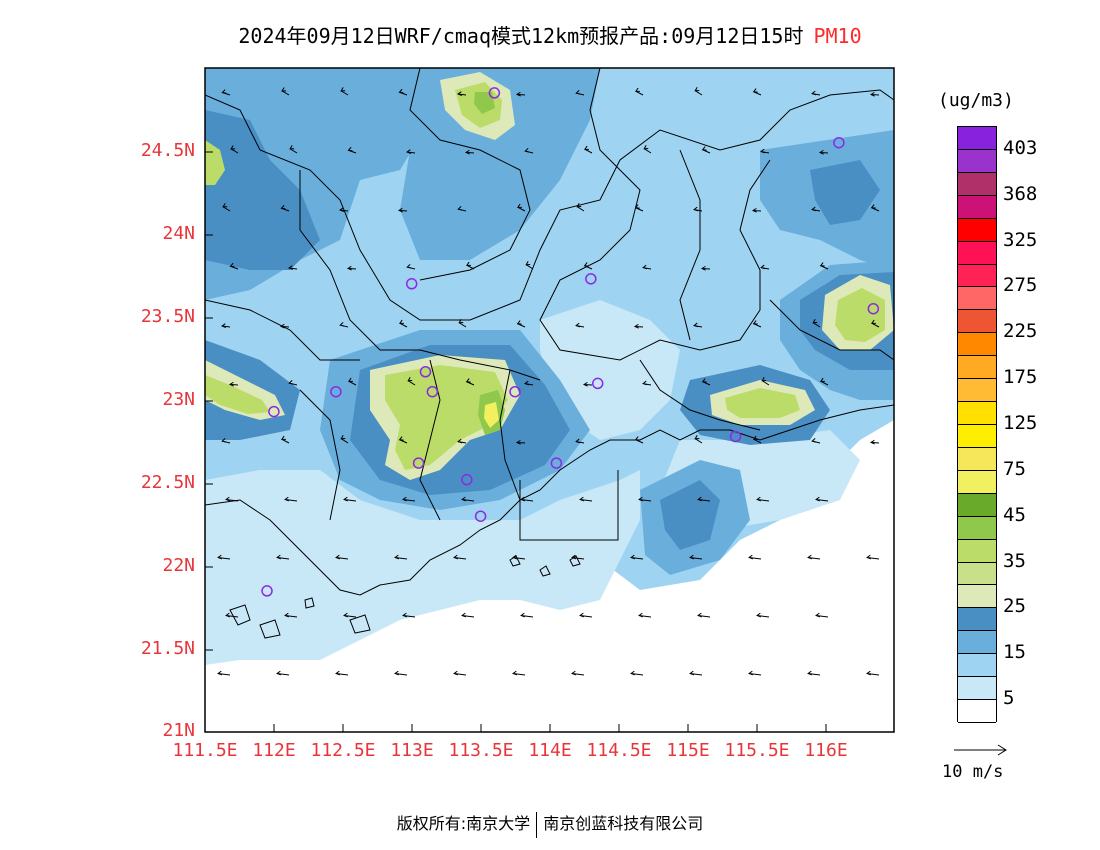  What do you see at coordinates (688, 750) in the screenshot?
I see `lon-label-115: 115E` at bounding box center [688, 750].